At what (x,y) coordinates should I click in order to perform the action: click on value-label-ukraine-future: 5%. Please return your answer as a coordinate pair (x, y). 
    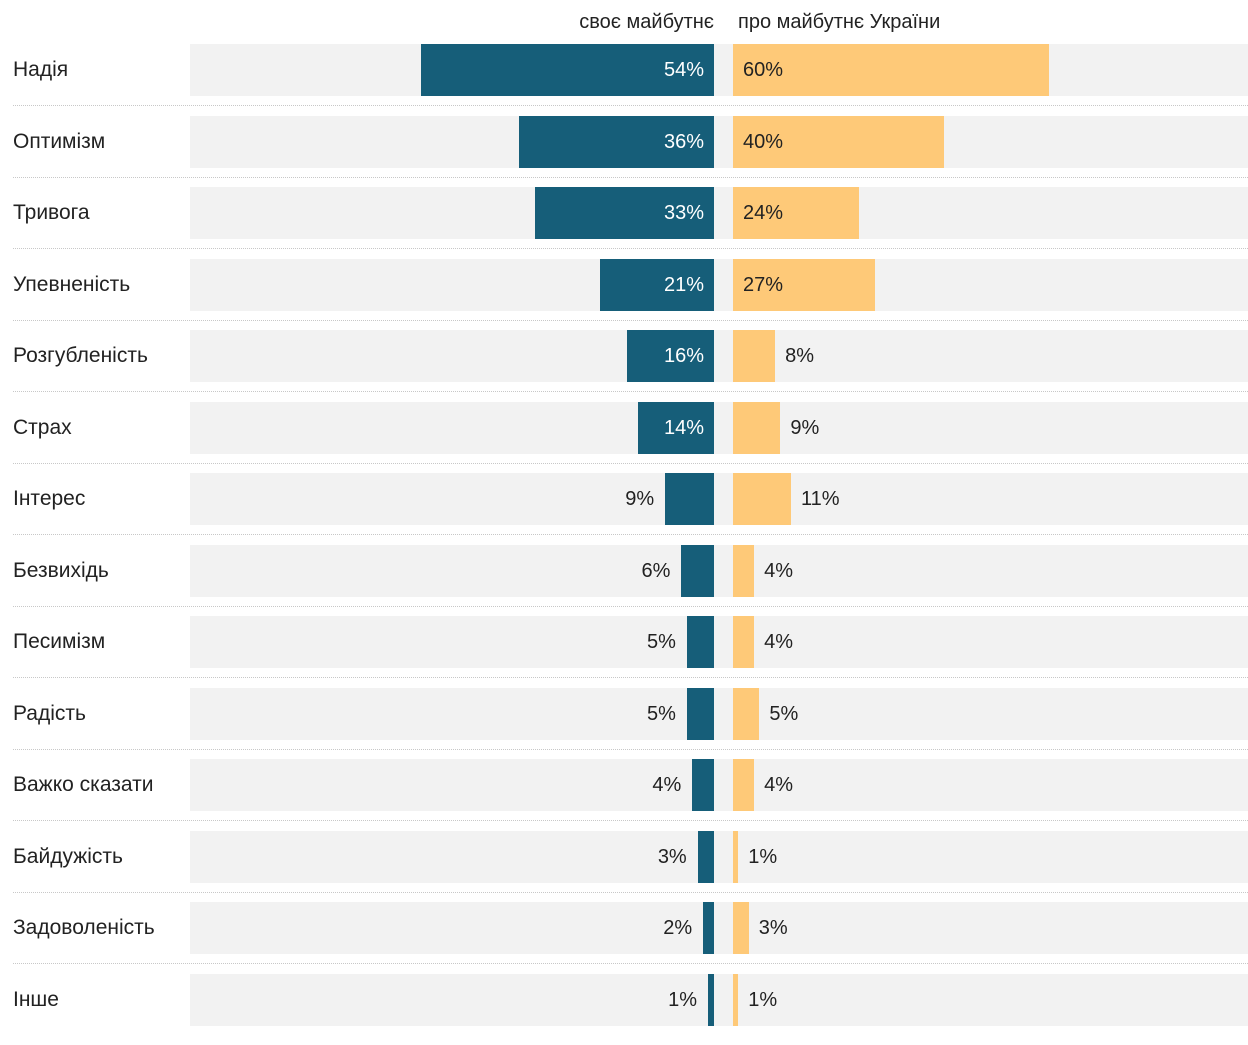
    Looking at the image, I should click on (784, 713).